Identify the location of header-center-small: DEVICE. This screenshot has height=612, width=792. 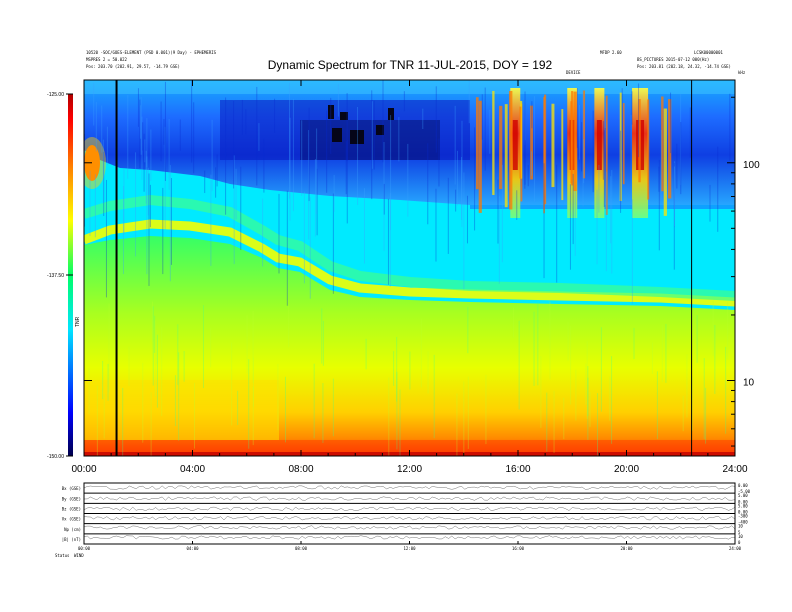
(573, 72).